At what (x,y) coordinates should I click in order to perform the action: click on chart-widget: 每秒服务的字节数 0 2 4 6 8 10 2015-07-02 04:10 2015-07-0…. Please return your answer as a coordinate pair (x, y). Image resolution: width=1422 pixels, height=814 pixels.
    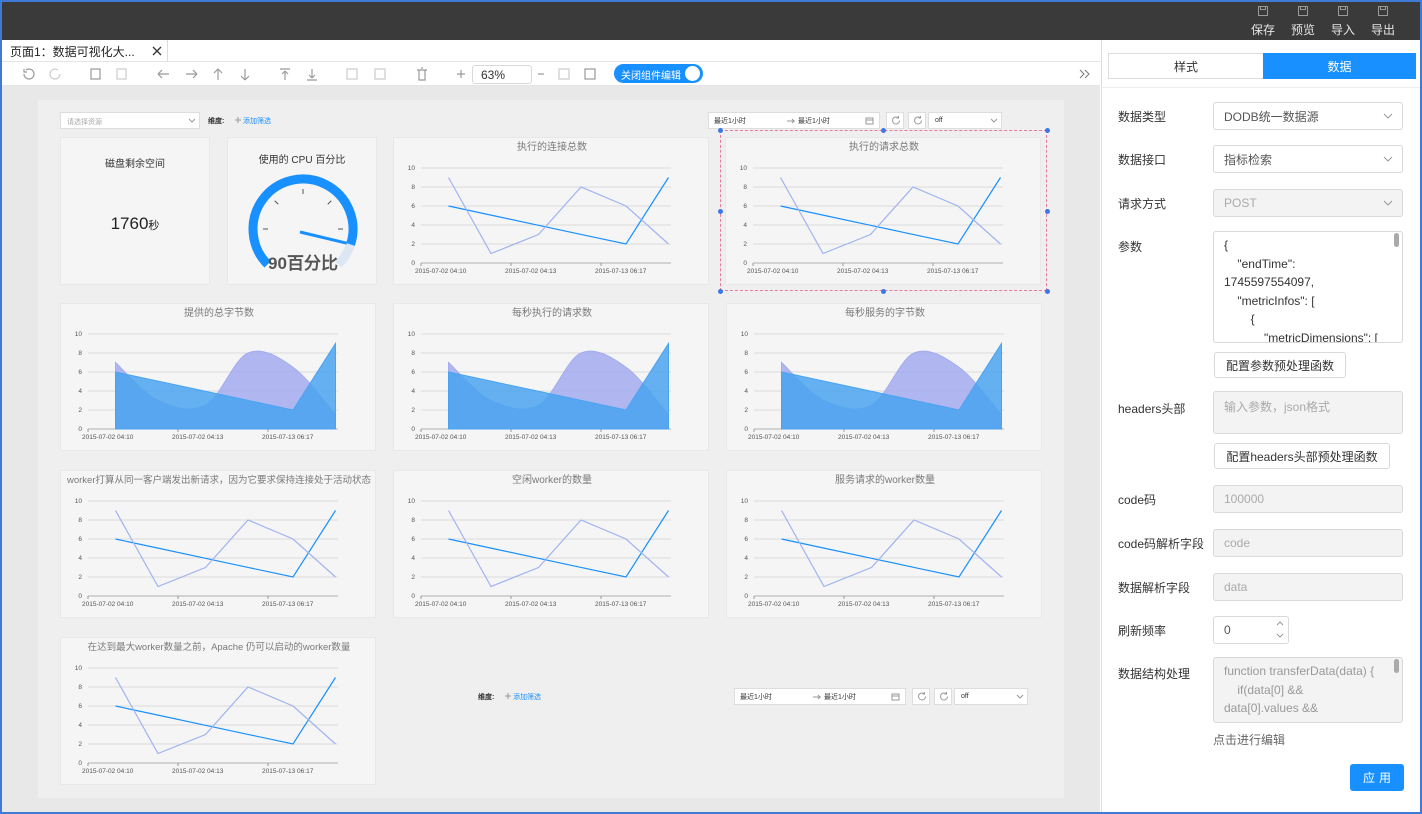
    Looking at the image, I should click on (884, 377).